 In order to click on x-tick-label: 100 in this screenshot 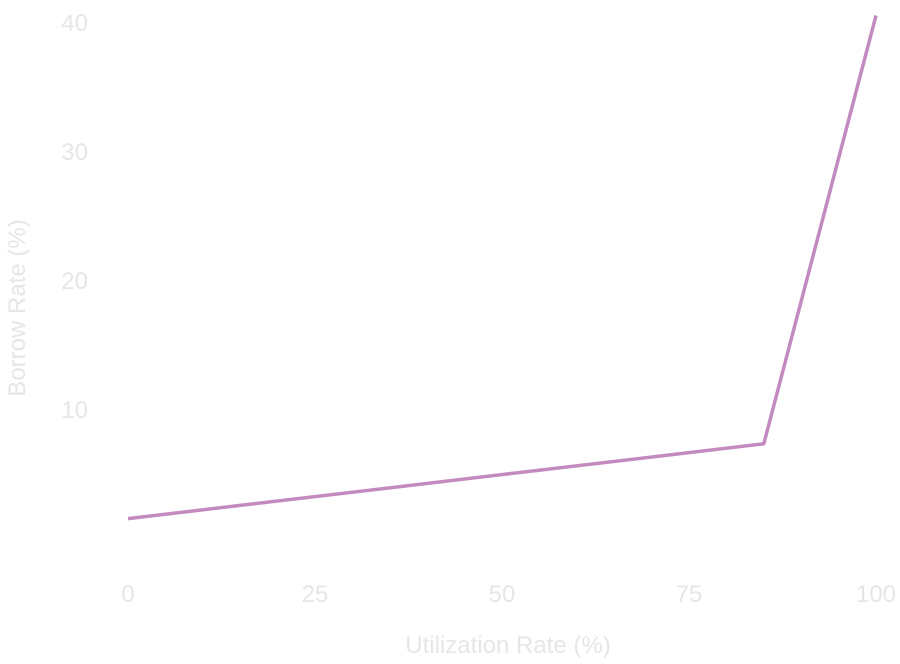, I will do `click(876, 594)`.